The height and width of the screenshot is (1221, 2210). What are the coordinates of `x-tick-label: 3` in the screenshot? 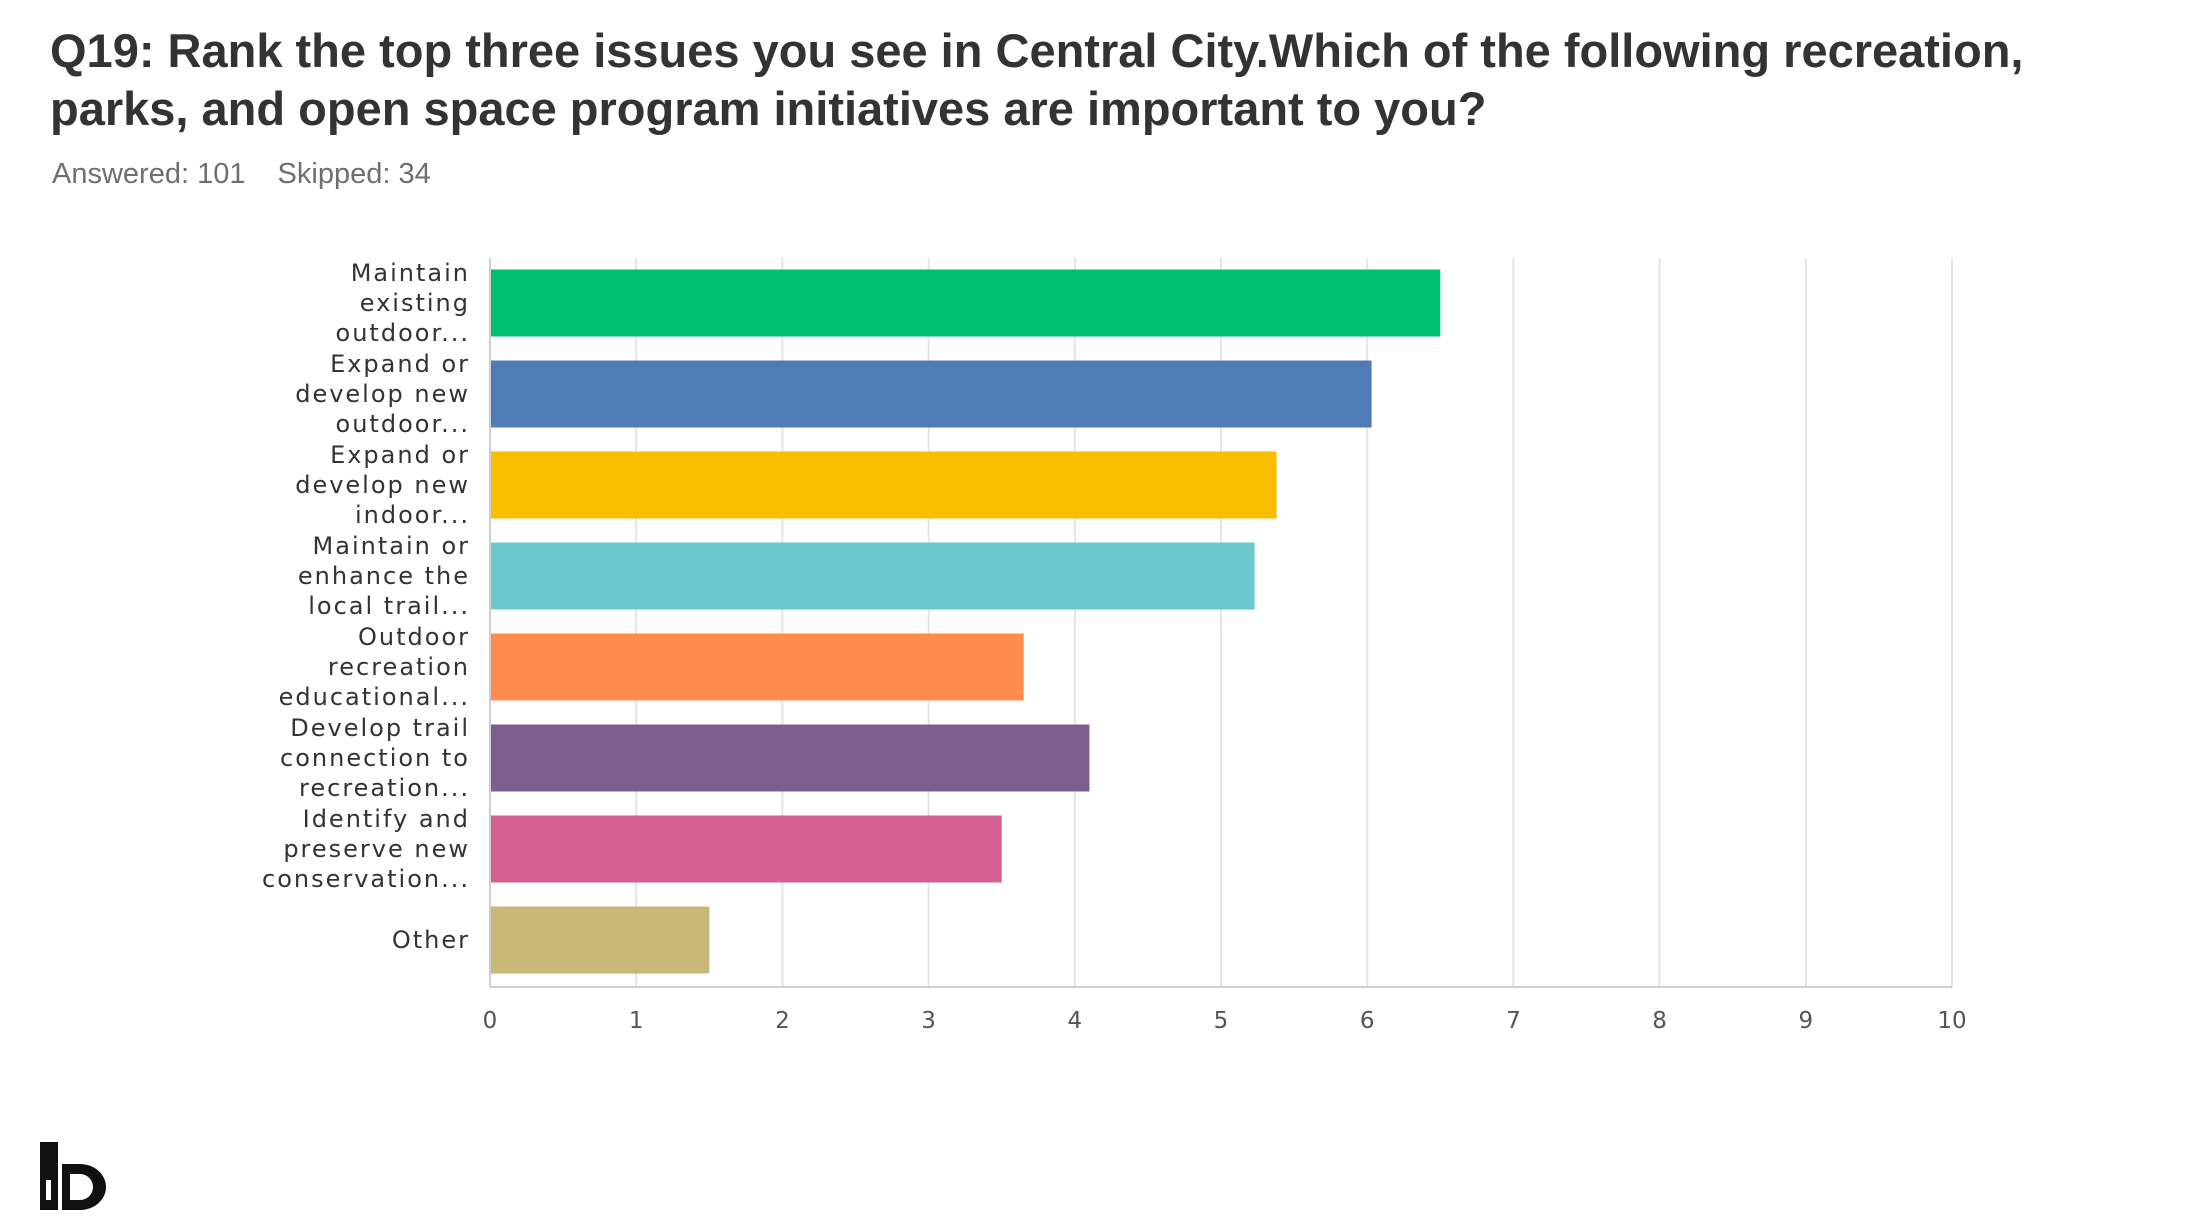 It's located at (928, 1021).